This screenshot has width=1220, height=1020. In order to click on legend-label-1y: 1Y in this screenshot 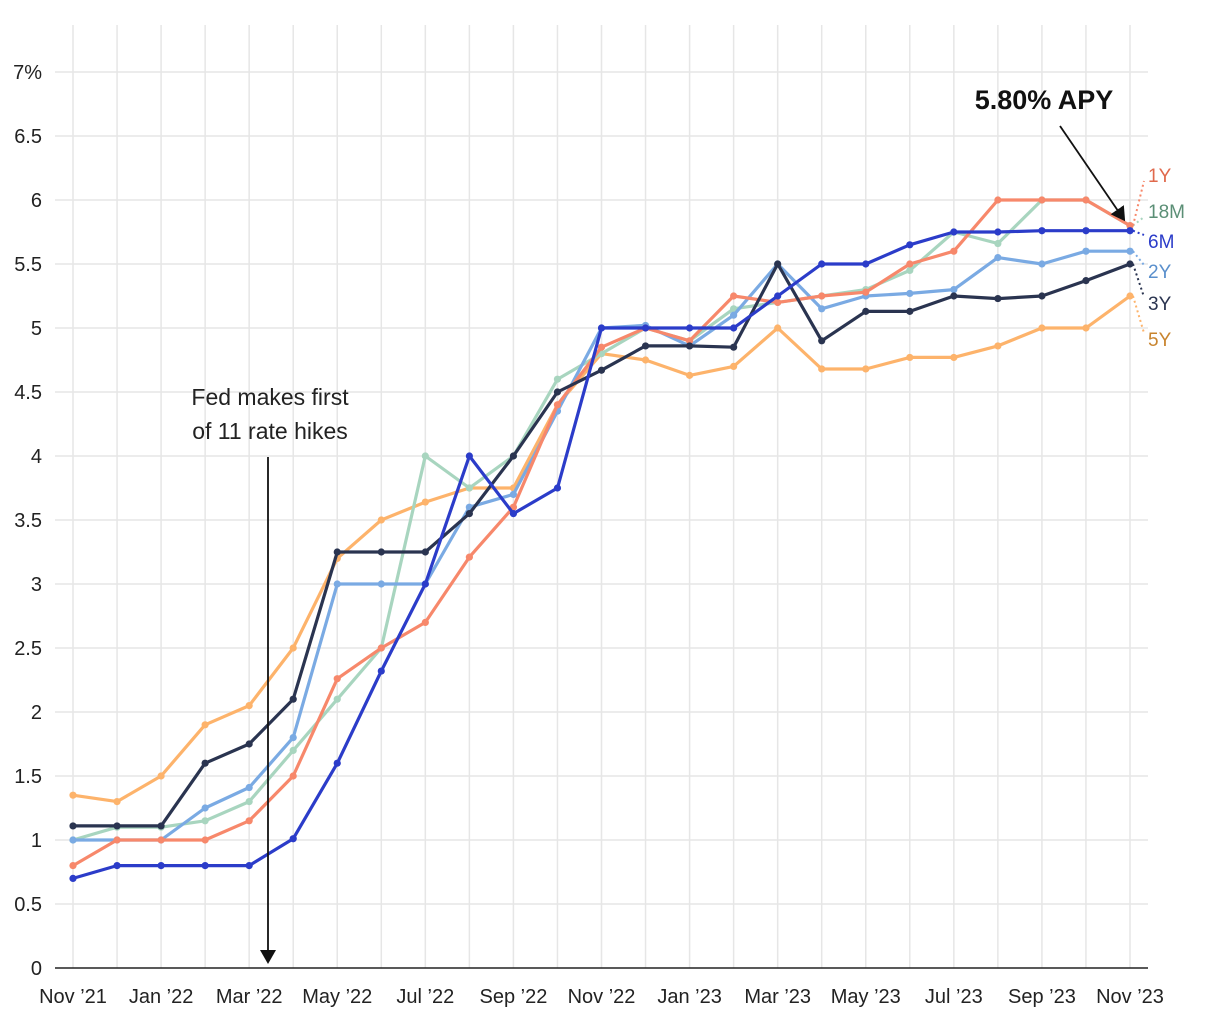, I will do `click(1160, 176)`.